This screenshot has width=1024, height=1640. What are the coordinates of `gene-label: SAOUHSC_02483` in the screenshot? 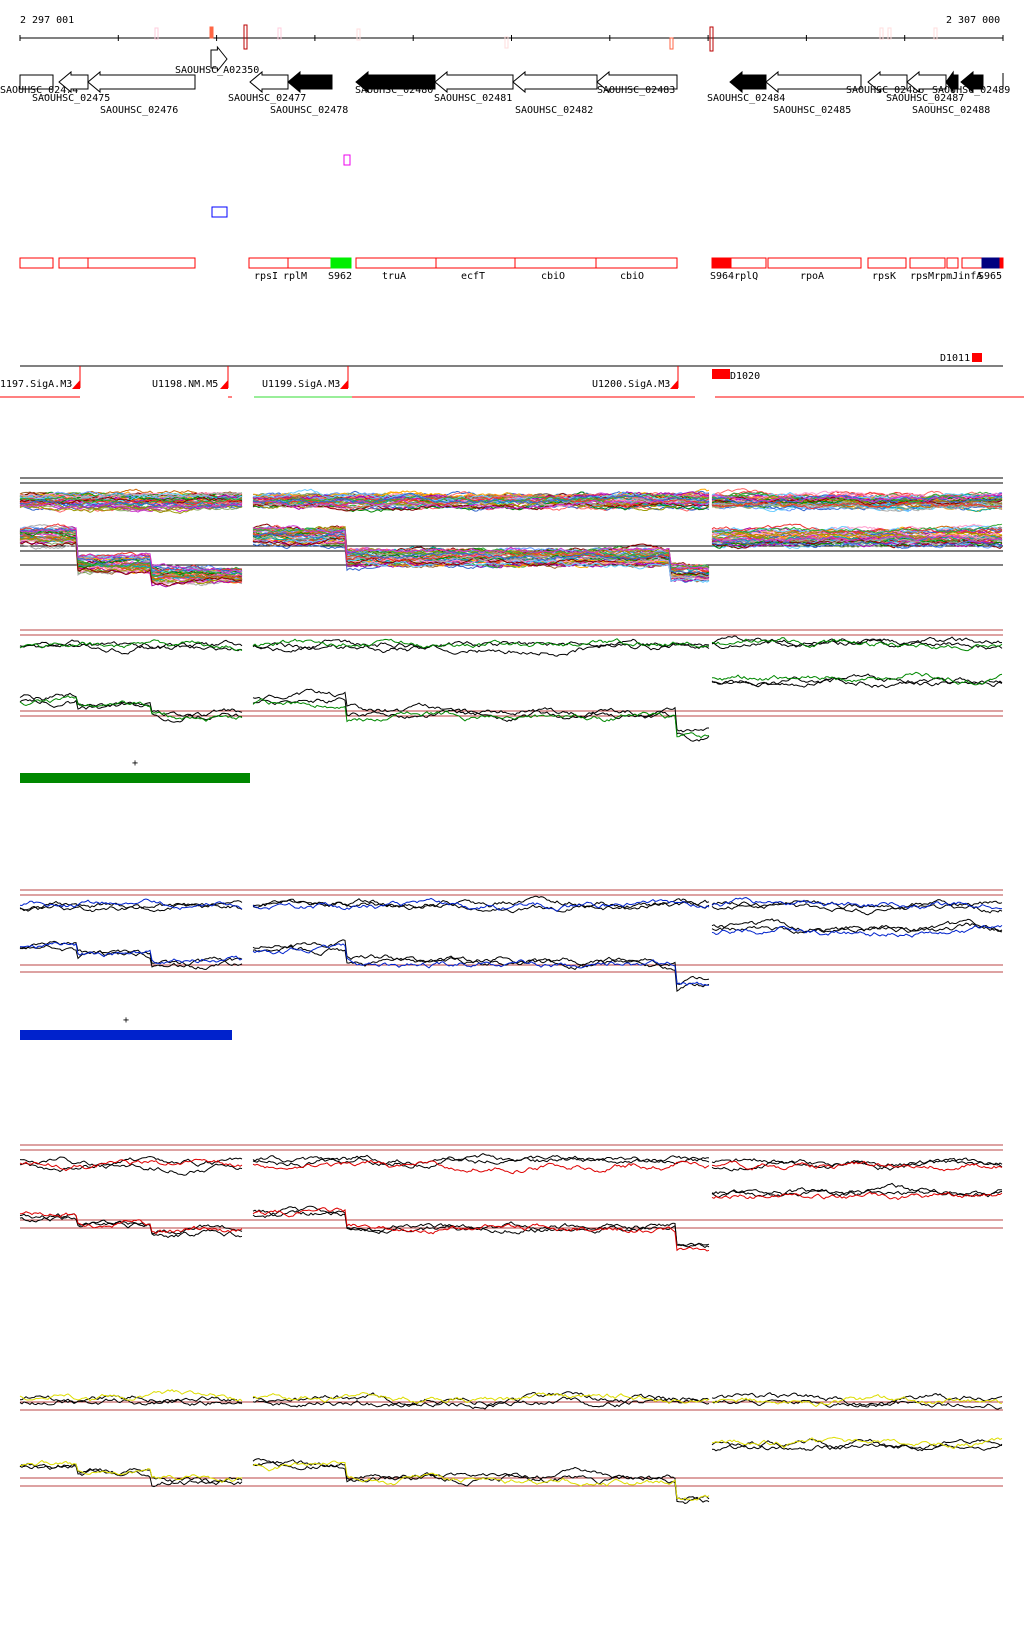 It's located at (636, 90).